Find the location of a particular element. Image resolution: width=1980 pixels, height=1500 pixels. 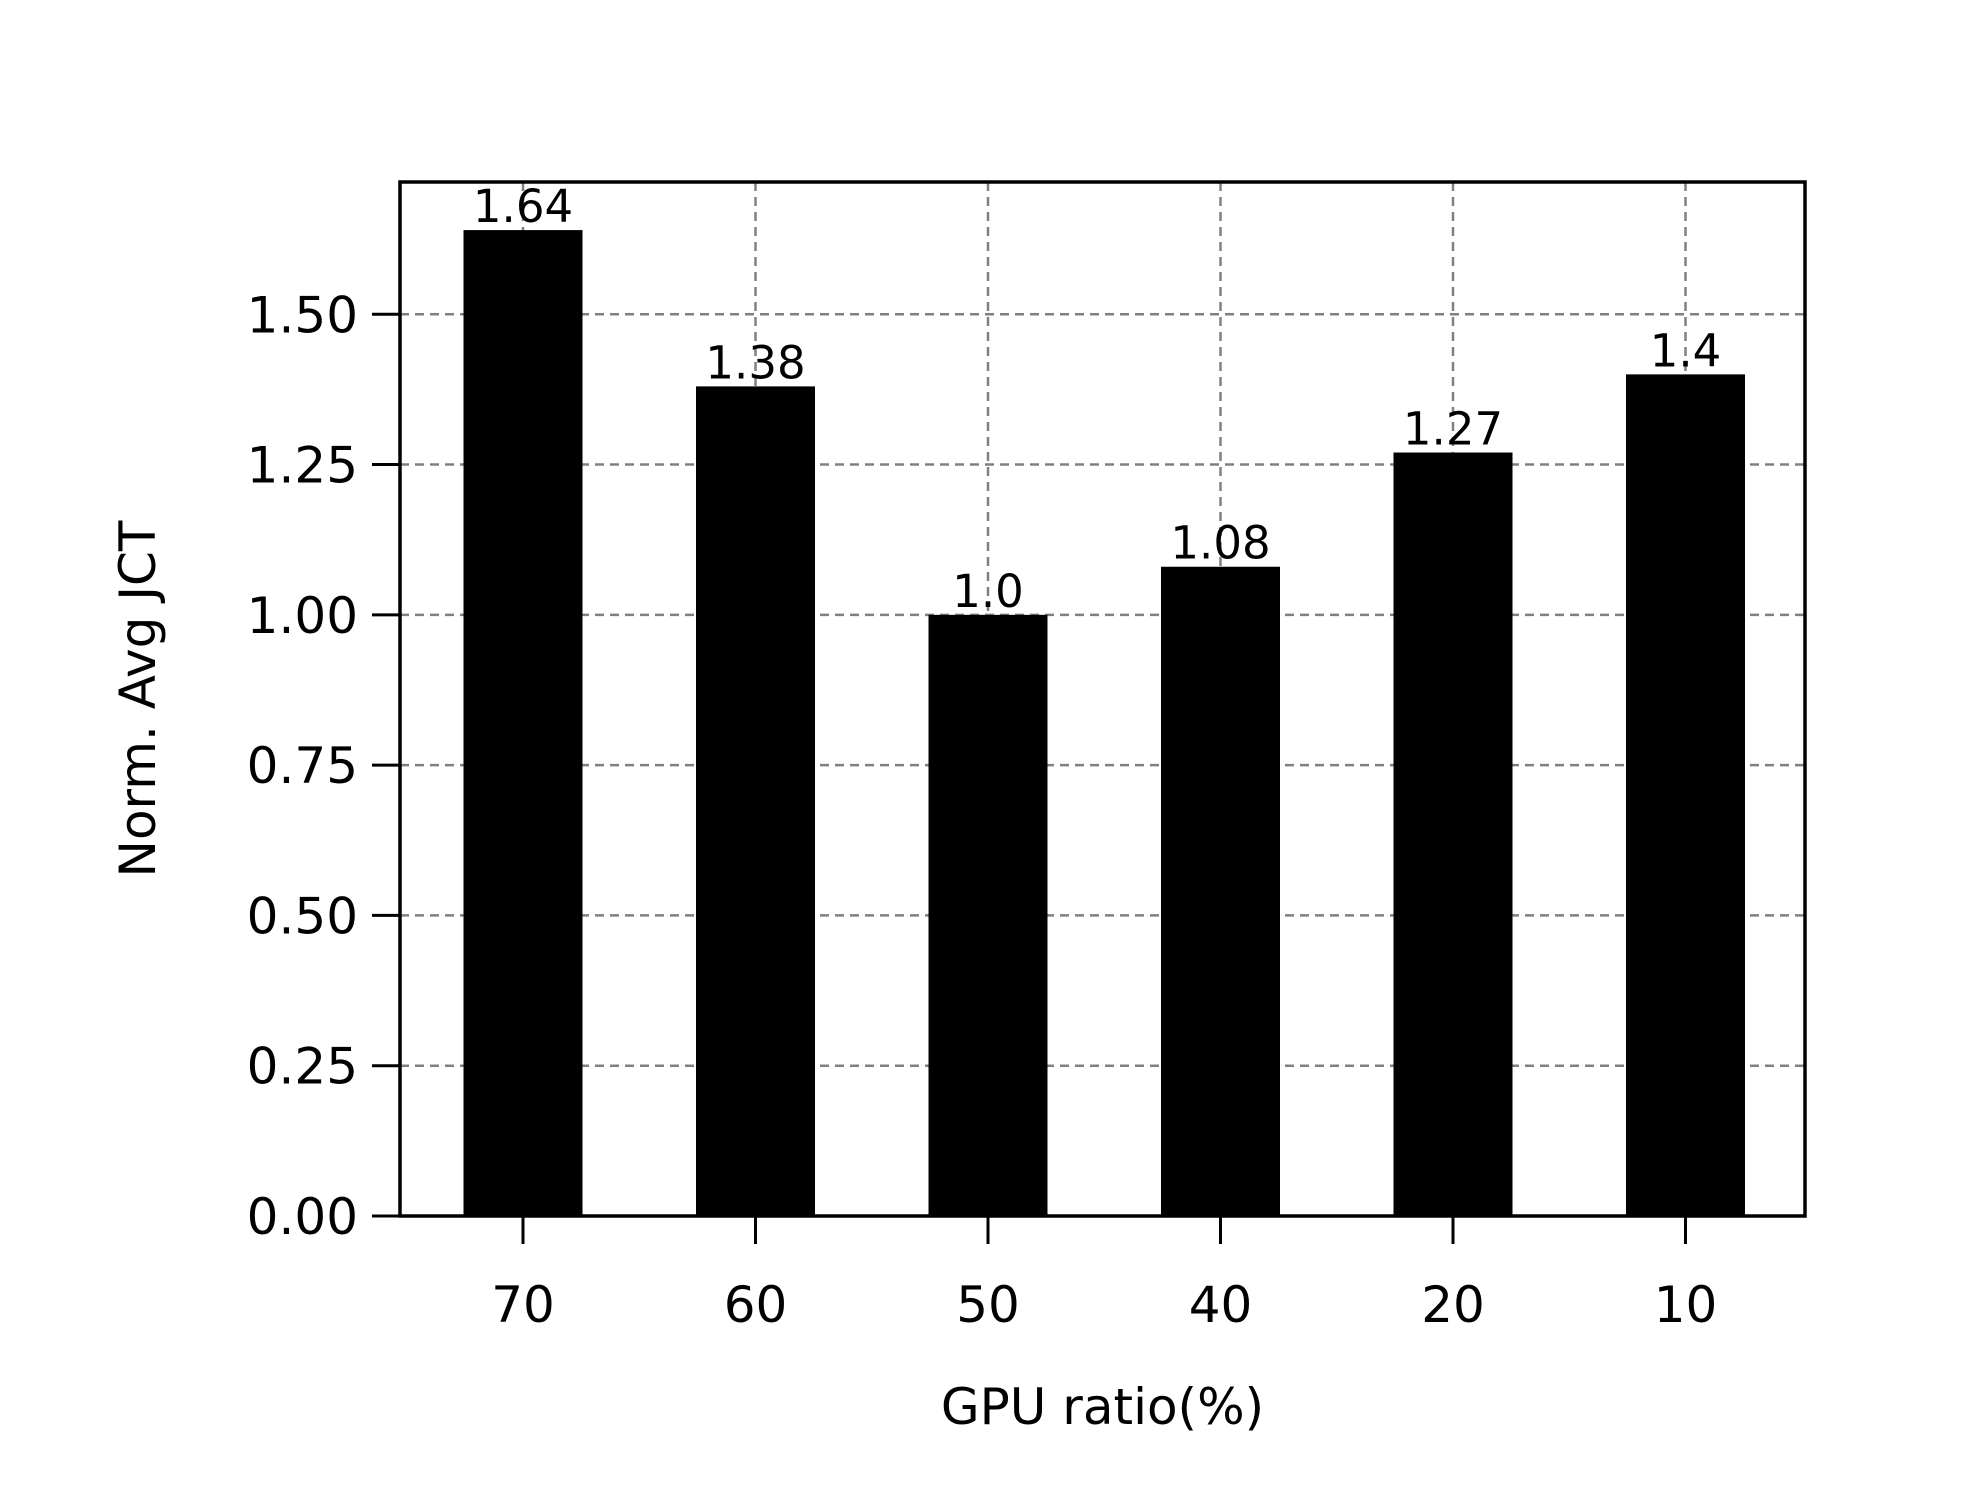

data-label: 1.0 is located at coordinates (988, 591).